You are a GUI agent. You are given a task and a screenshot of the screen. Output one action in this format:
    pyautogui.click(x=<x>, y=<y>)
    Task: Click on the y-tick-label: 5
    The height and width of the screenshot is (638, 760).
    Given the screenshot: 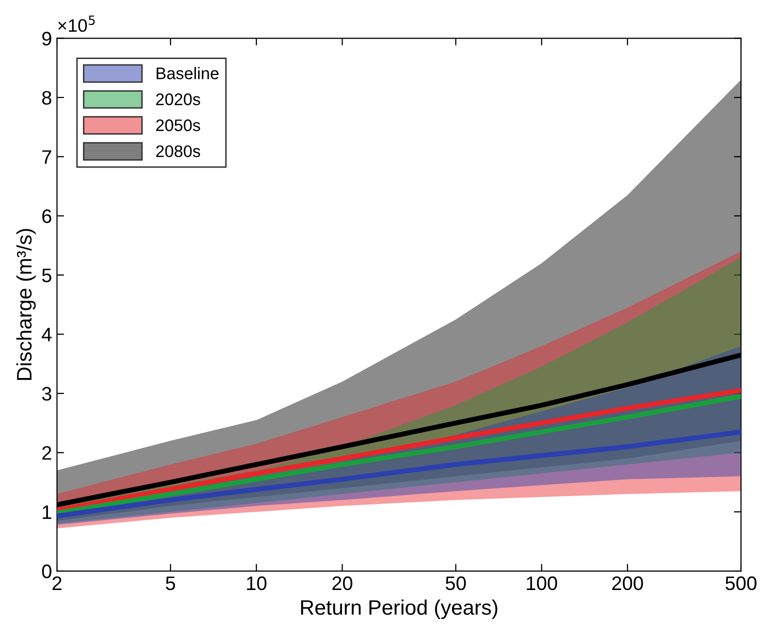 What is the action you would take?
    pyautogui.click(x=47, y=275)
    